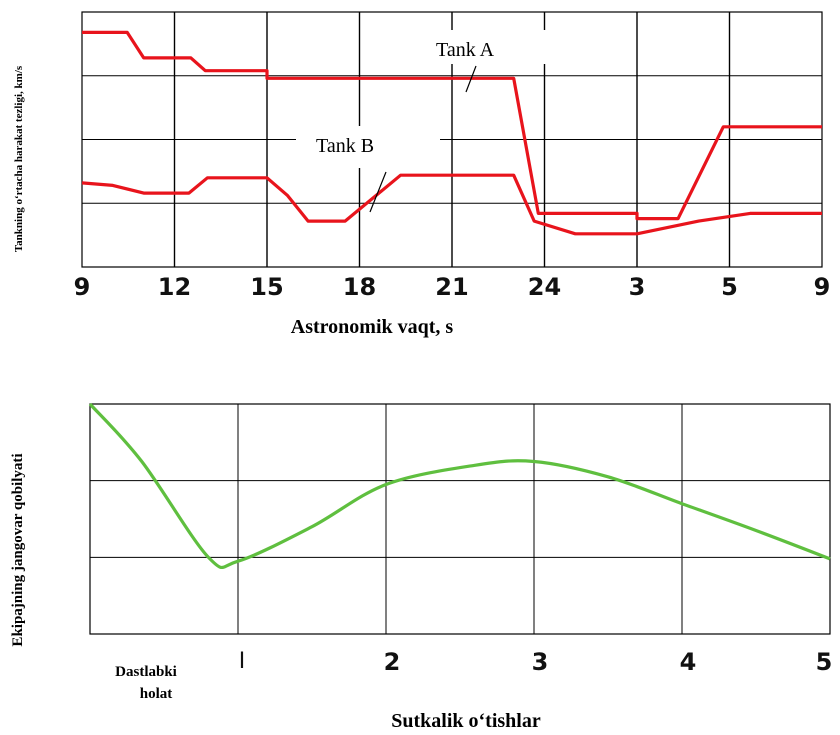  What do you see at coordinates (465, 50) in the screenshot?
I see `tank-a-label: Tank A` at bounding box center [465, 50].